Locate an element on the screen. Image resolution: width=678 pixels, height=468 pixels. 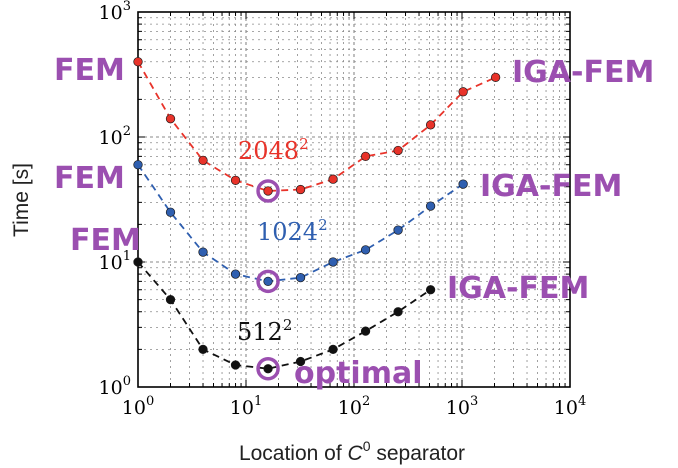
y-axis-label-text: Time [s] is located at coordinates (21, 200).